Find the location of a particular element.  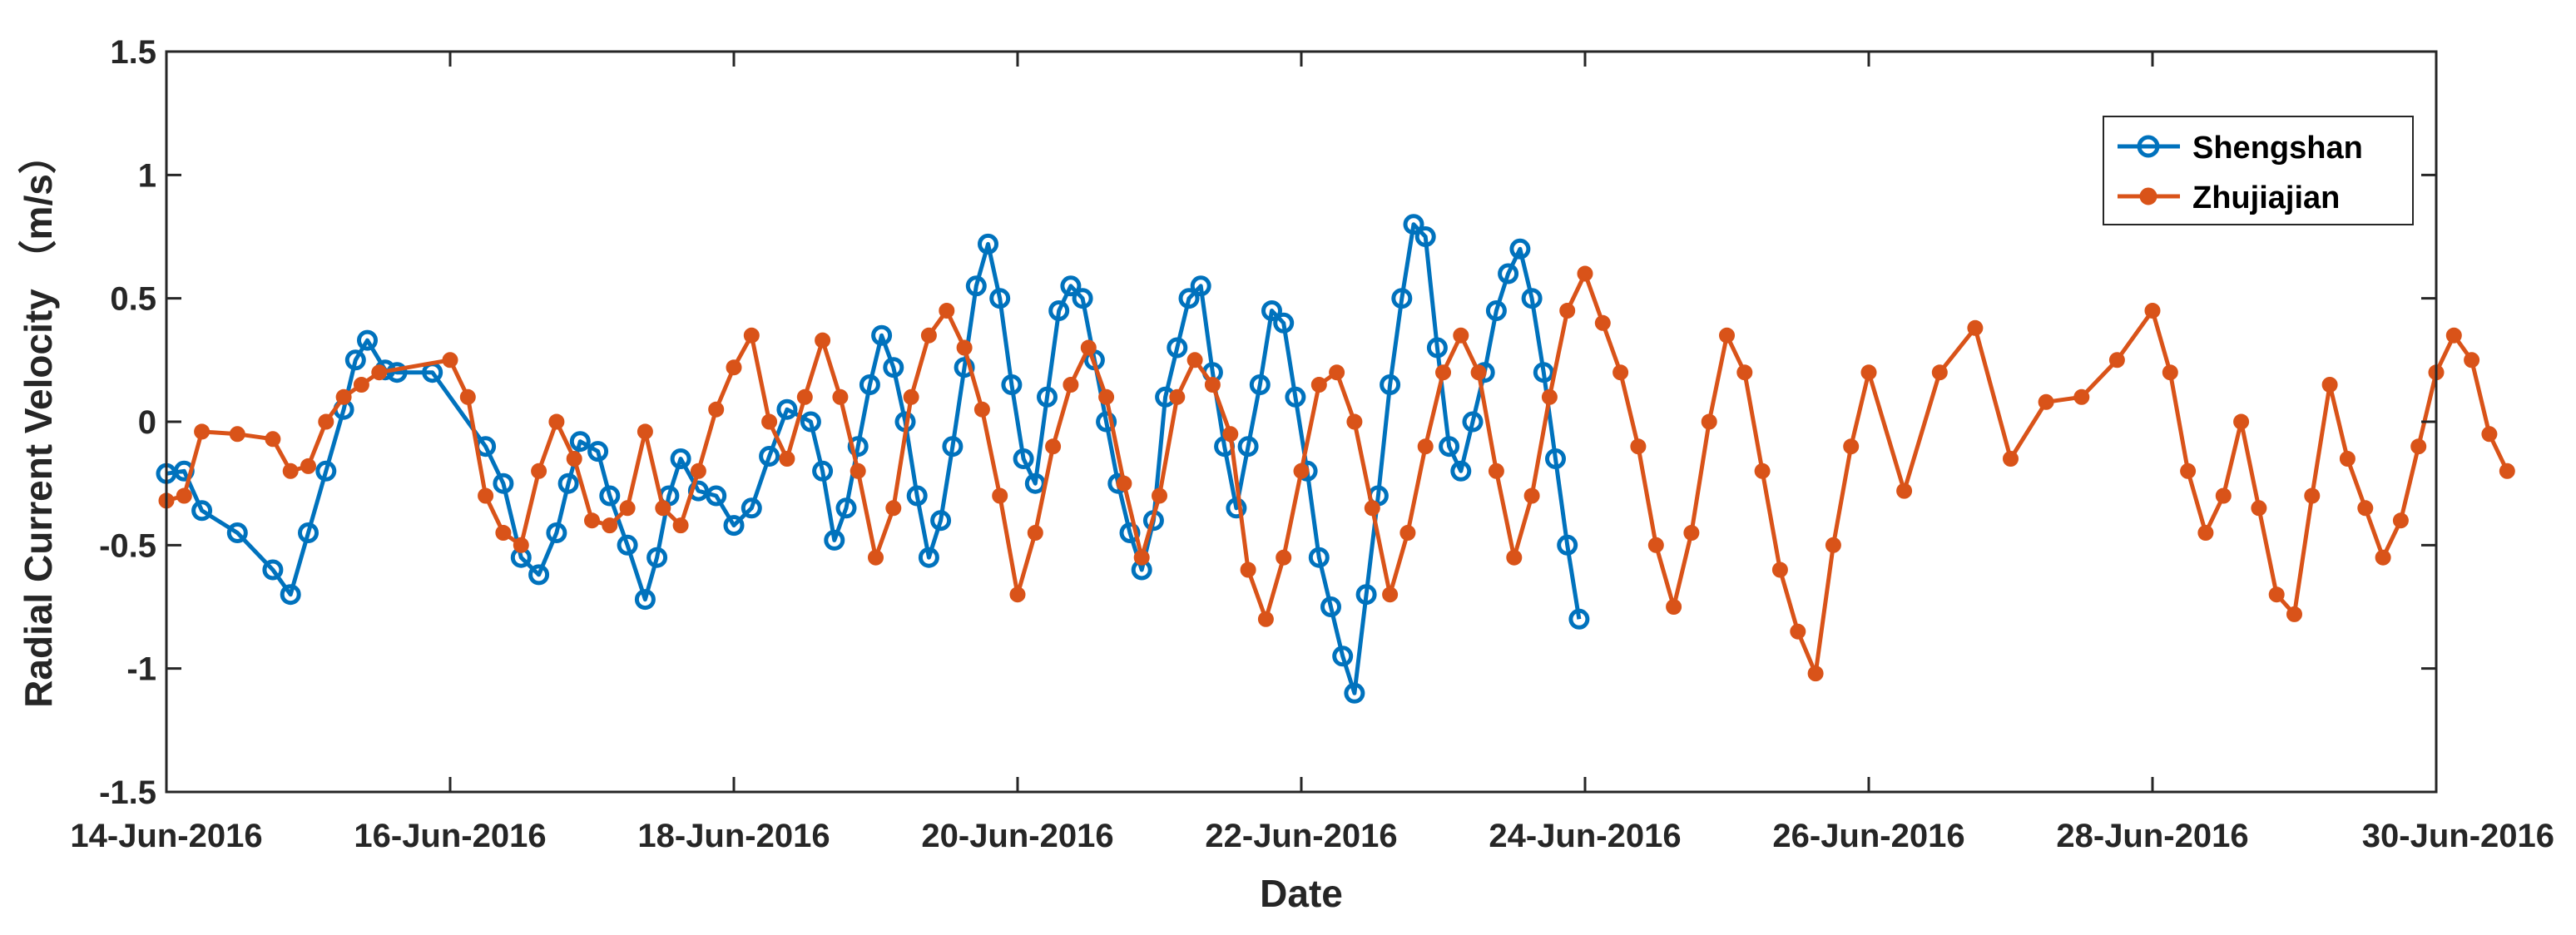

x-tick-label: 24-Jun-2016 is located at coordinates (1585, 836).